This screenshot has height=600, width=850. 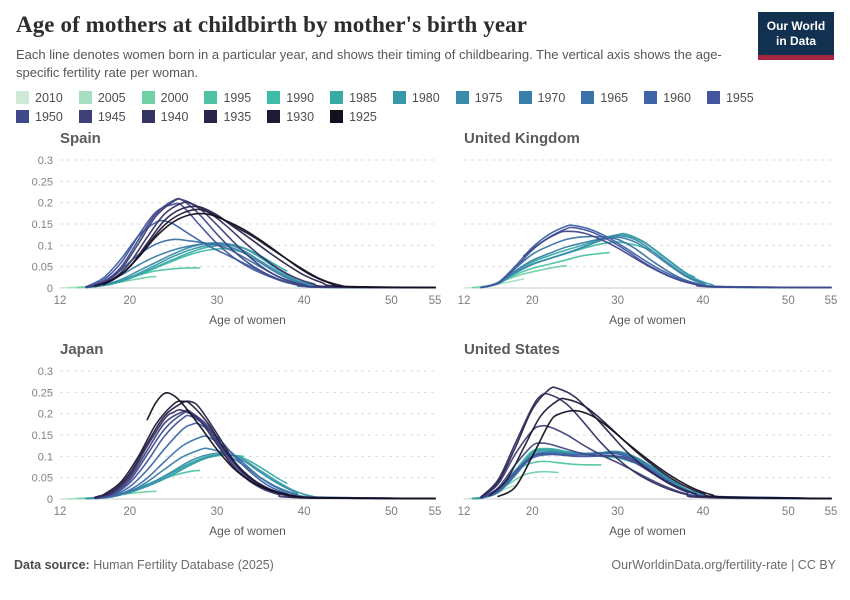 I want to click on legend-label: 1925, so click(x=363, y=116).